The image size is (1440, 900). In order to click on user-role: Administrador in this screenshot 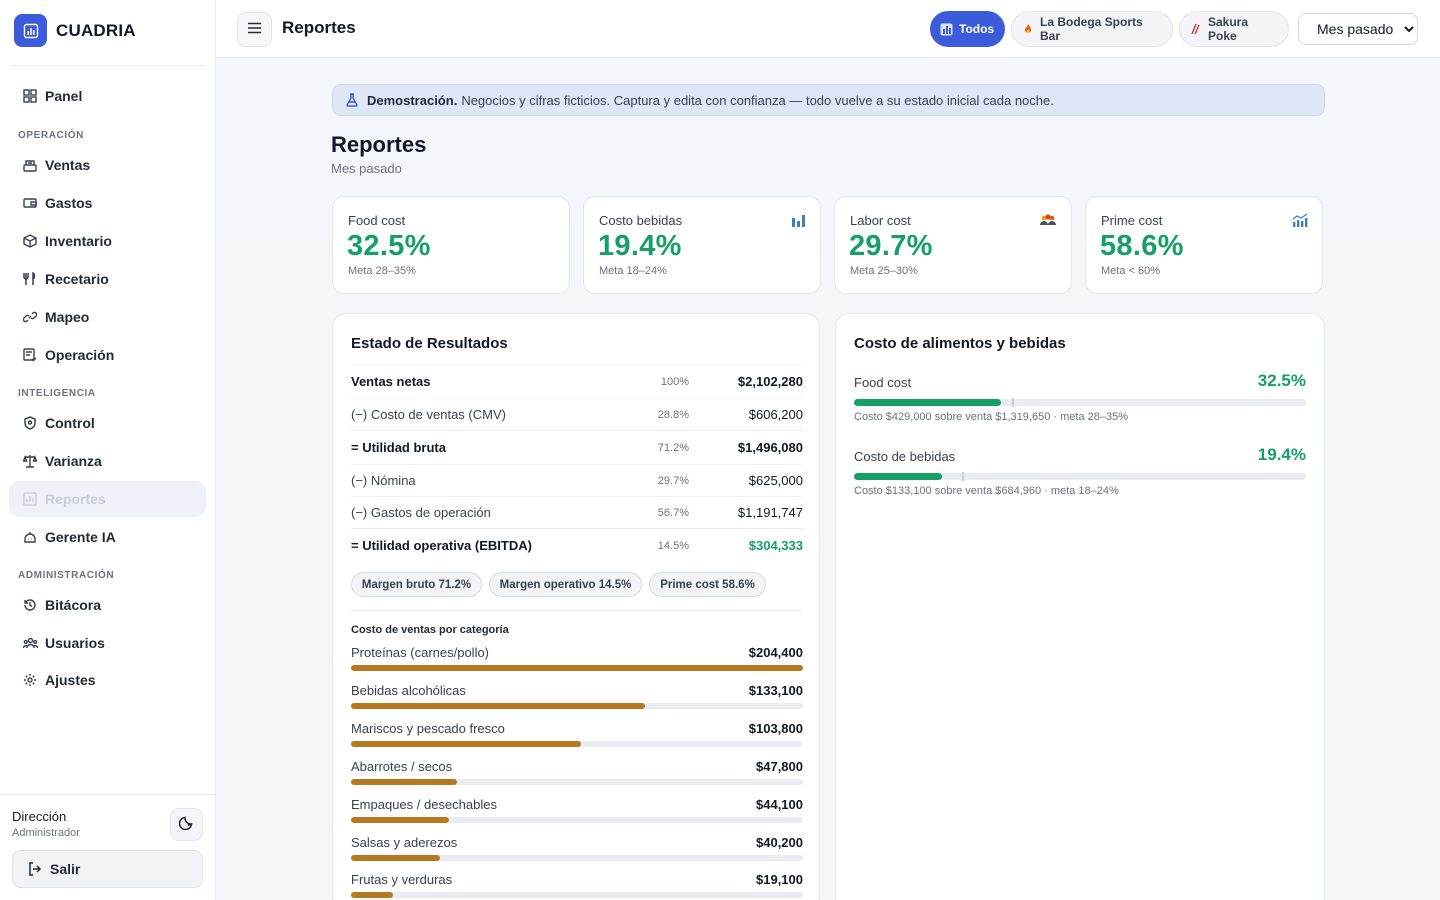, I will do `click(46, 833)`.